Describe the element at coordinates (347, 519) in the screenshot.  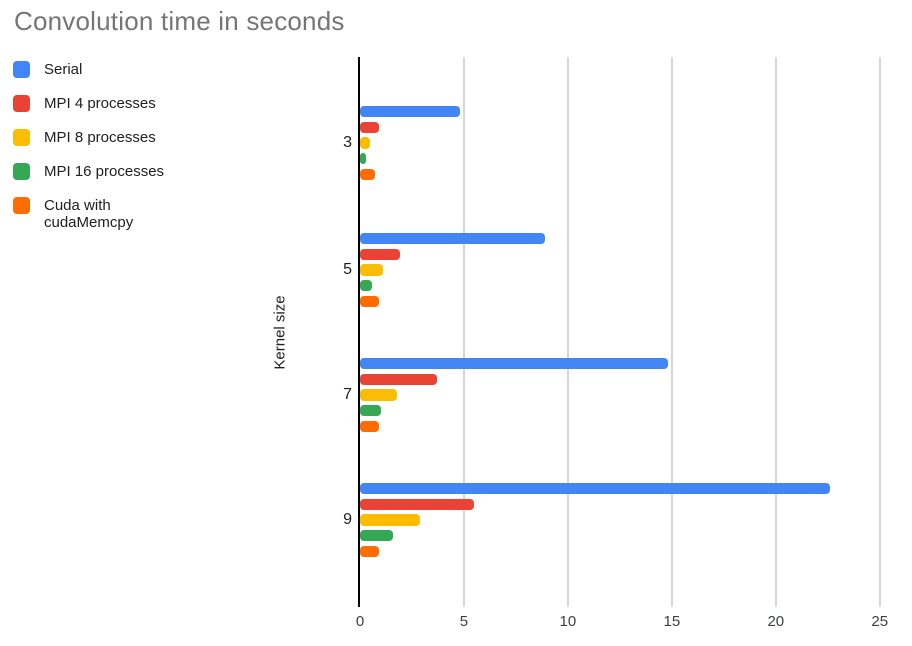
I see `y-axis-tick-label: 9` at that location.